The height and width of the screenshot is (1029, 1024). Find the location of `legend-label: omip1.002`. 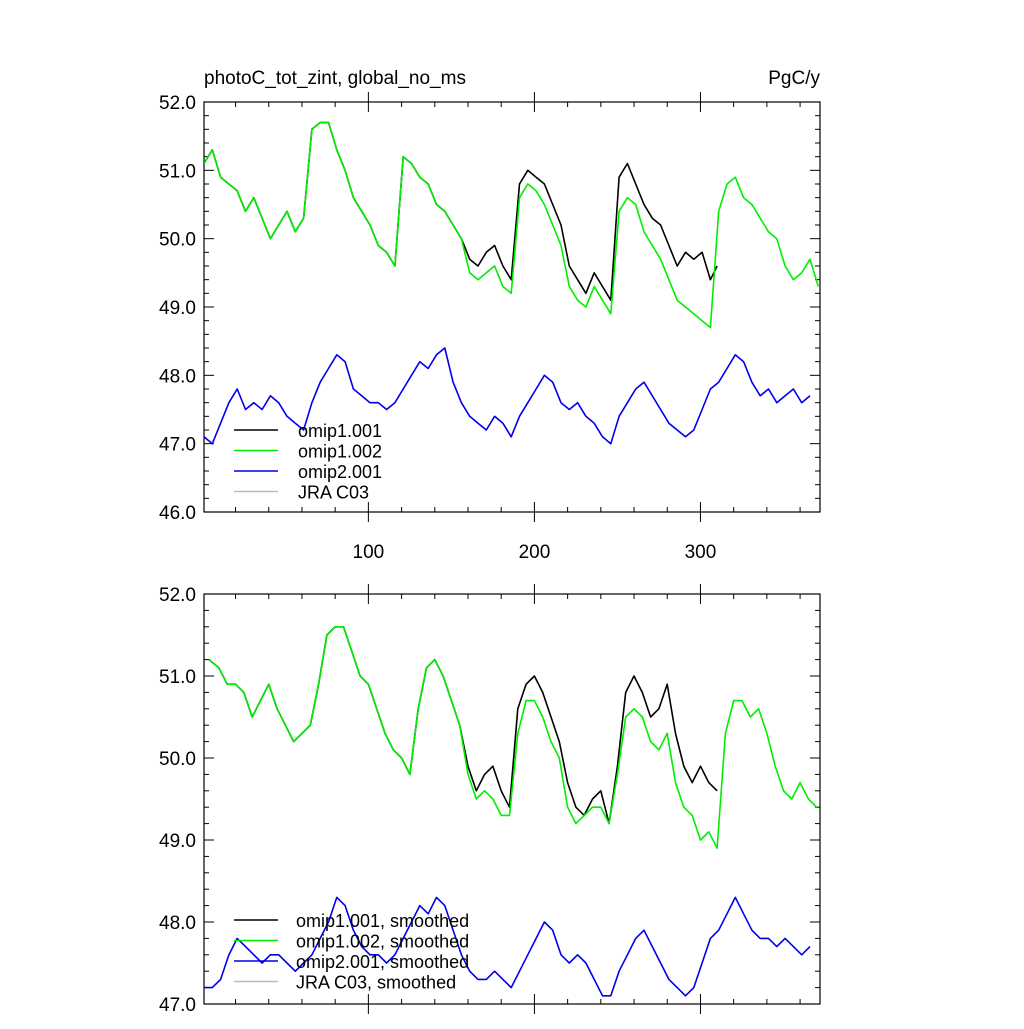

legend-label: omip1.002 is located at coordinates (340, 452).